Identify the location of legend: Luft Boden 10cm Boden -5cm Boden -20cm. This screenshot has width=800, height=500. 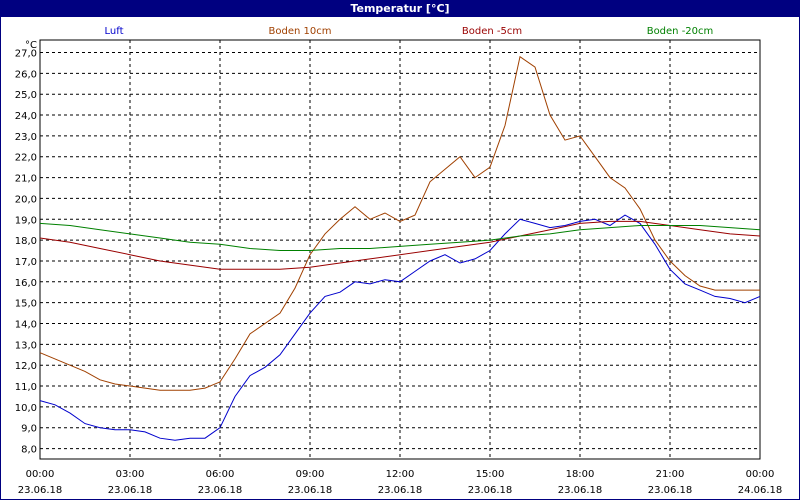
(409, 31).